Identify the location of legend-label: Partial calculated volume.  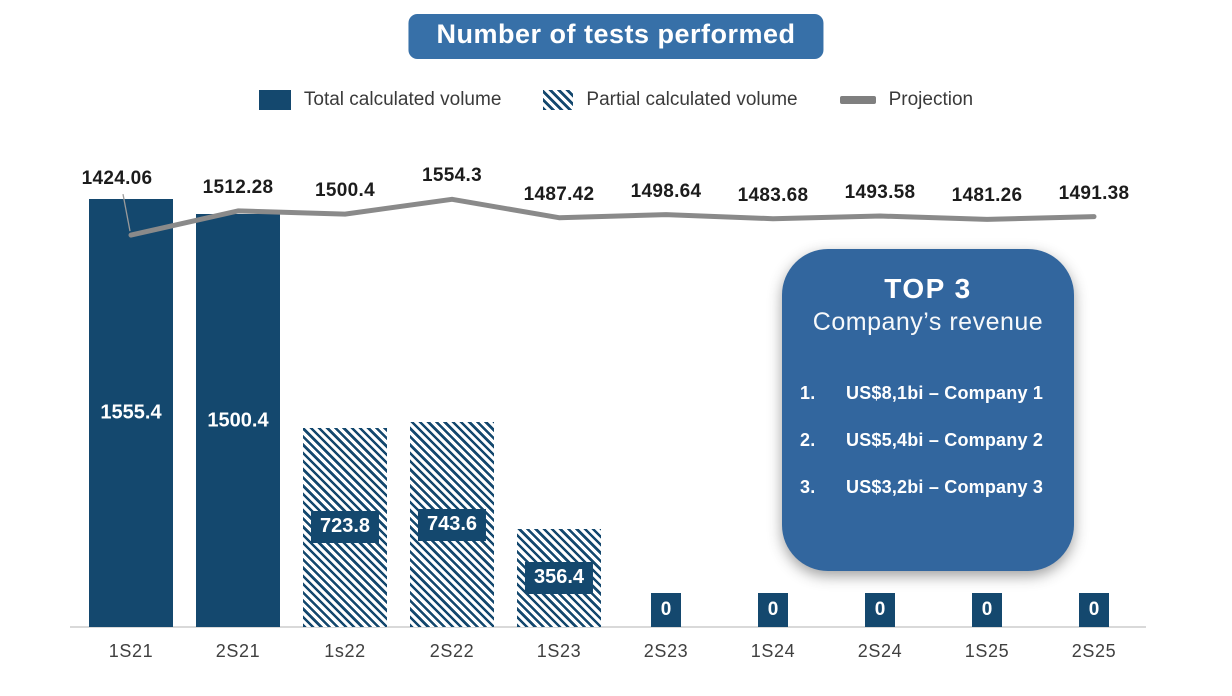
(692, 99).